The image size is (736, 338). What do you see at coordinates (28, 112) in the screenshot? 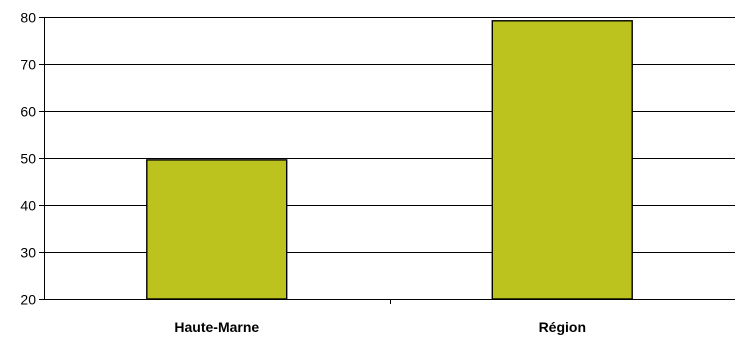
I see `y-tick-label: 60` at bounding box center [28, 112].